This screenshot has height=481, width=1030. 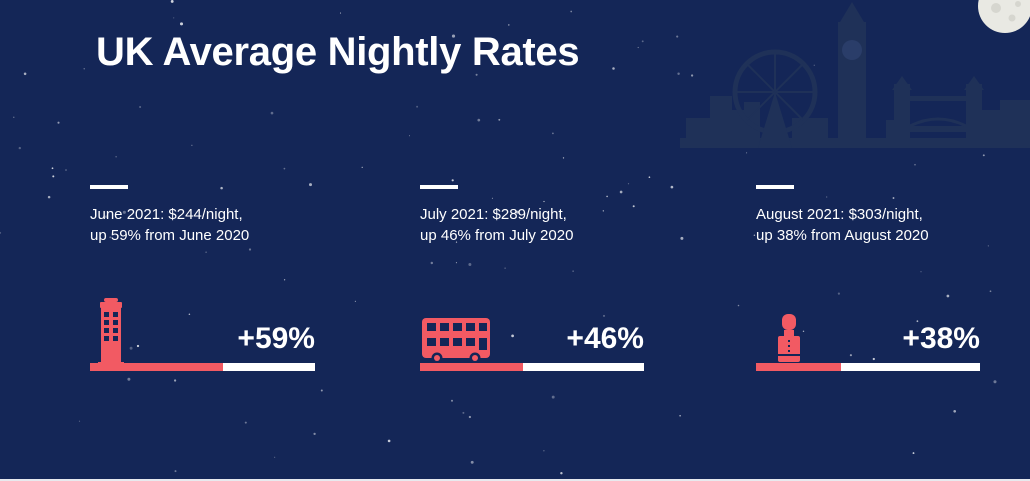 I want to click on percent-label: +38%, so click(x=941, y=338).